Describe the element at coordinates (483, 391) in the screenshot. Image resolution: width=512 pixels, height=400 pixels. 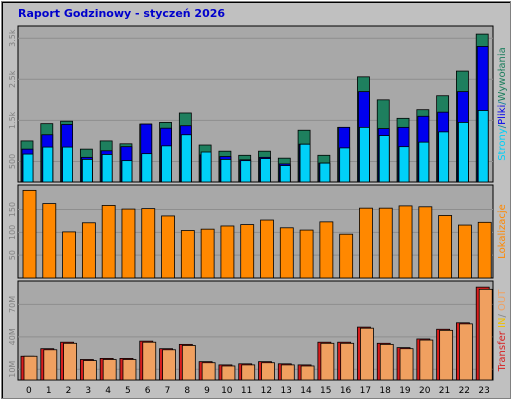
I see `x-tick-label: 23` at that location.